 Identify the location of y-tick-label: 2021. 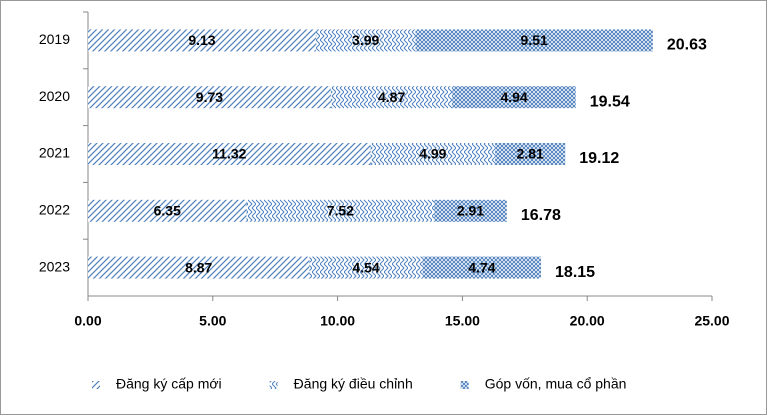
(54, 153).